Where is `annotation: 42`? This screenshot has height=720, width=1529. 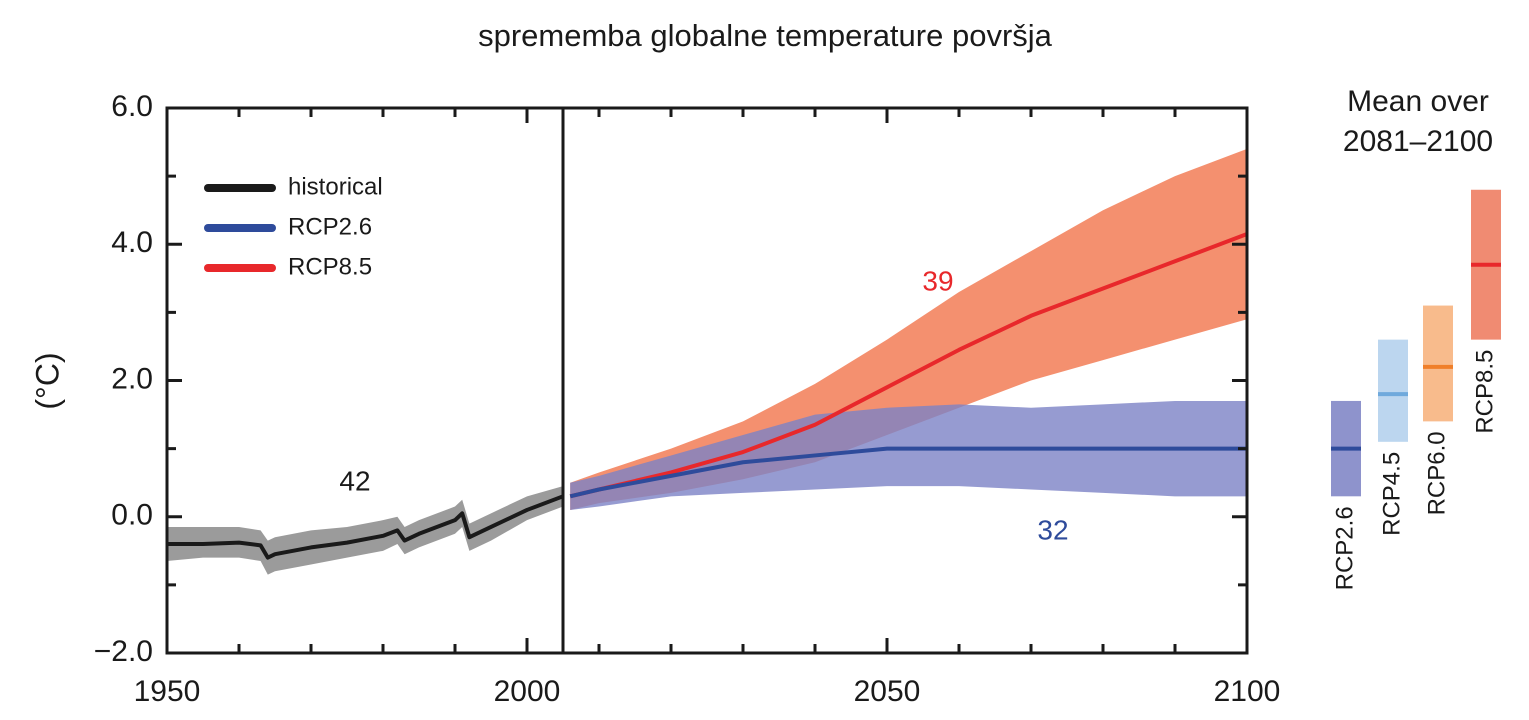 annotation: 42 is located at coordinates (354, 480).